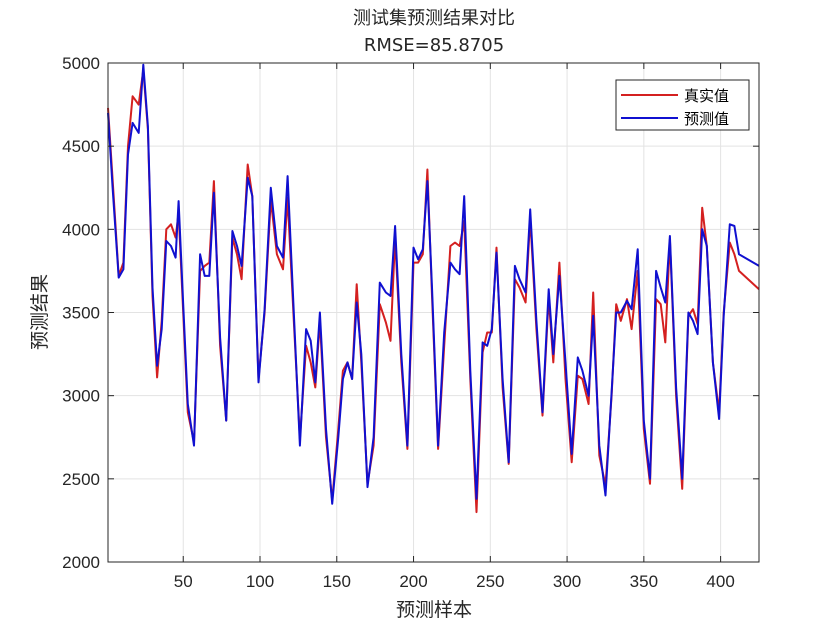 Image resolution: width=840 pixels, height=630 pixels. I want to click on x-tick-label: 150, so click(337, 581).